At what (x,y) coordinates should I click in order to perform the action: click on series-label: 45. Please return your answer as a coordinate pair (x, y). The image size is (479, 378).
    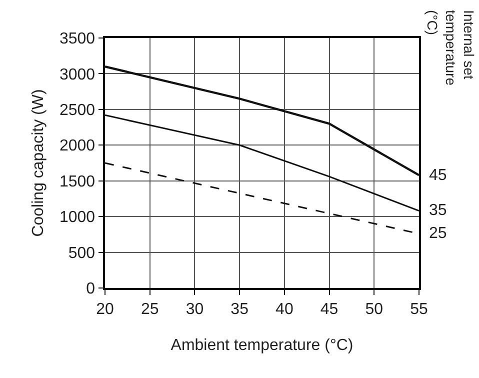
    Looking at the image, I should click on (438, 175).